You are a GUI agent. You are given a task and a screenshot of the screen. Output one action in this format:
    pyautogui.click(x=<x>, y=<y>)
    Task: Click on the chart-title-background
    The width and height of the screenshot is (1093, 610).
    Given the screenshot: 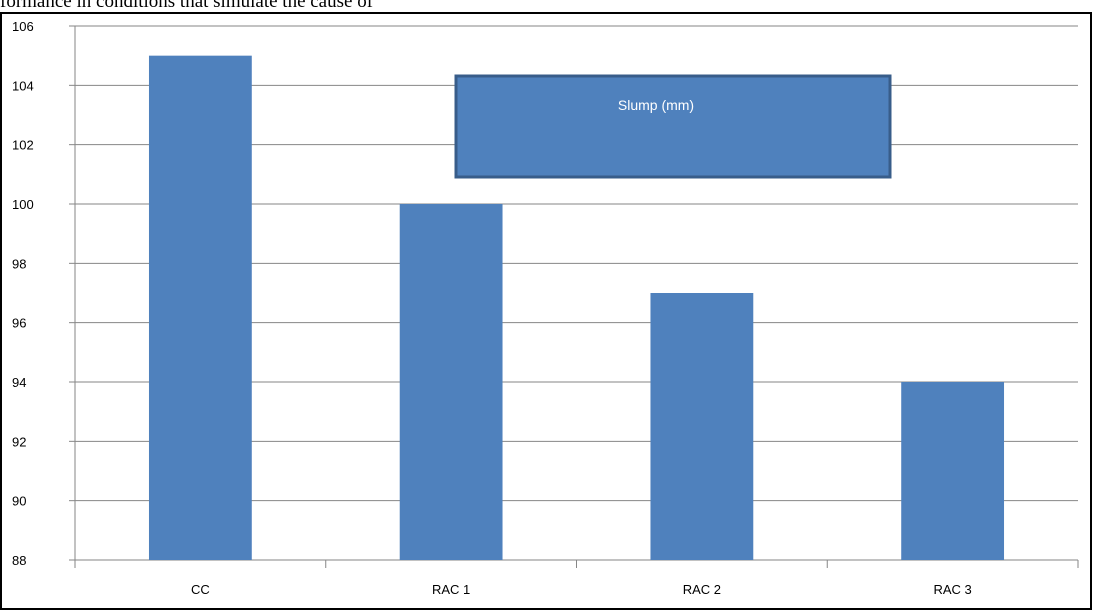 What is the action you would take?
    pyautogui.click(x=673, y=126)
    